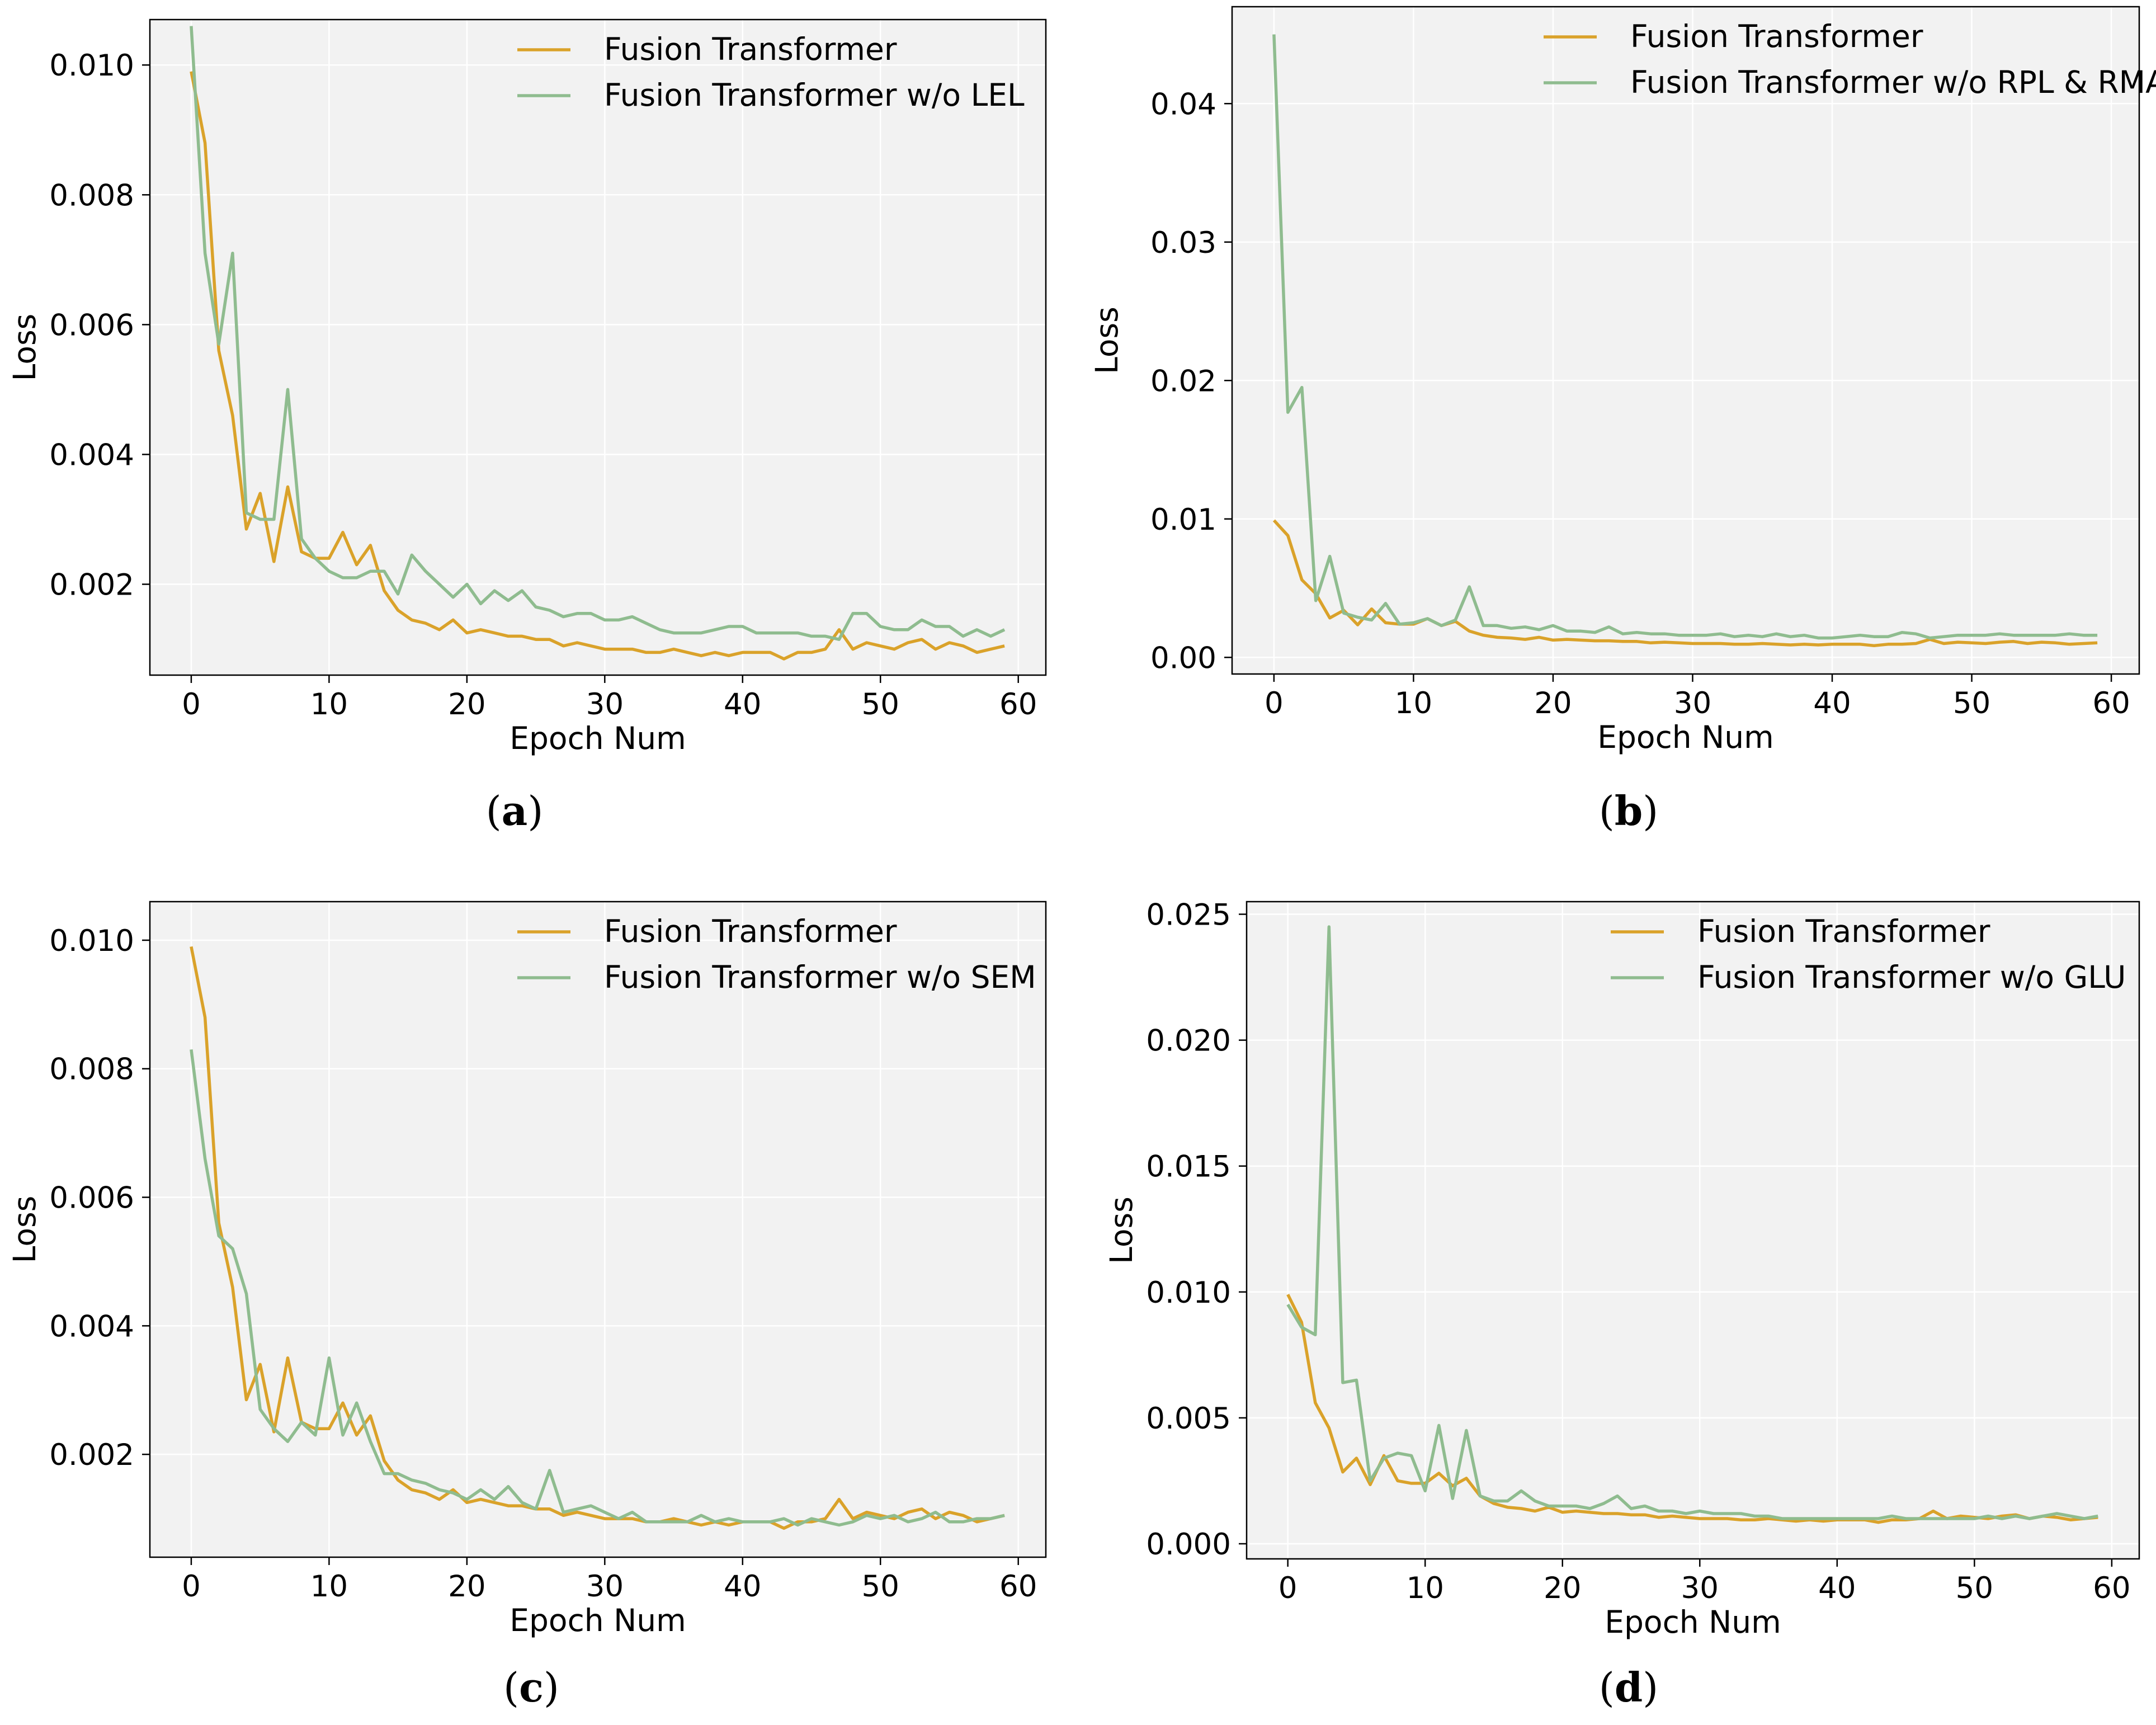  I want to click on y-tick-label: 0.00, so click(1183, 658).